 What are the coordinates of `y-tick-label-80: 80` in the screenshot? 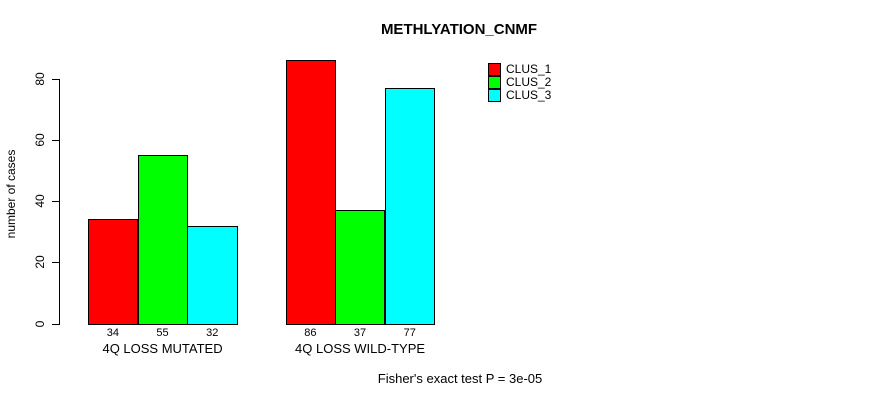 It's located at (40, 78).